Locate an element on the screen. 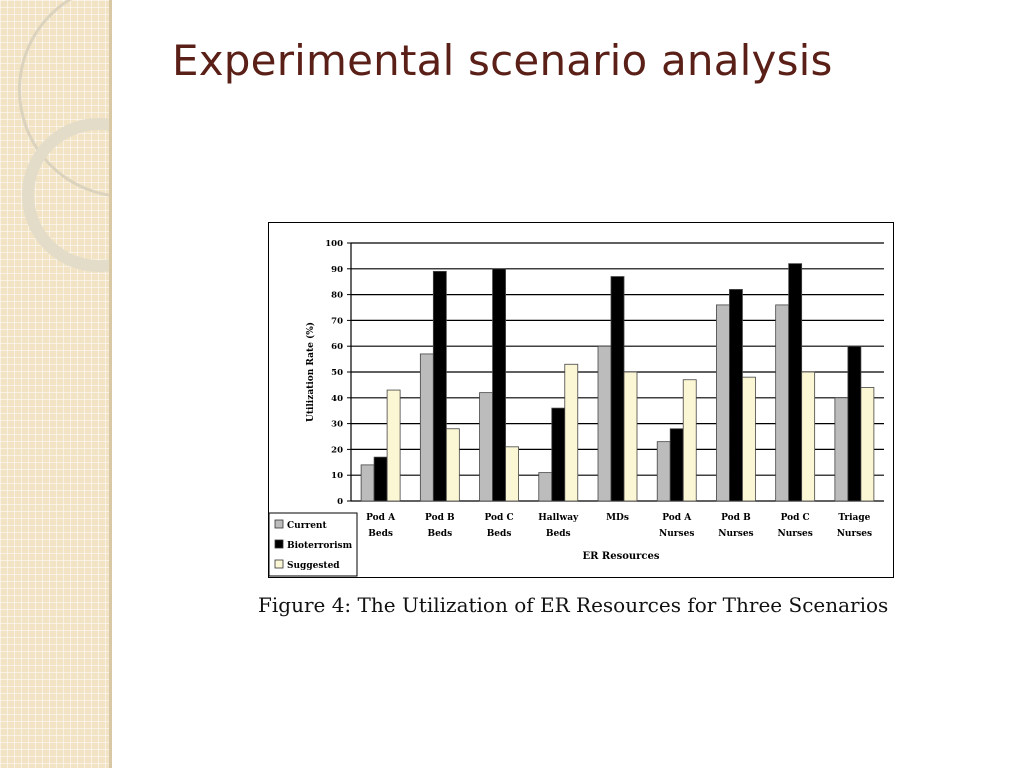 The width and height of the screenshot is (1024, 768). y-tick-label: 0 is located at coordinates (340, 502).